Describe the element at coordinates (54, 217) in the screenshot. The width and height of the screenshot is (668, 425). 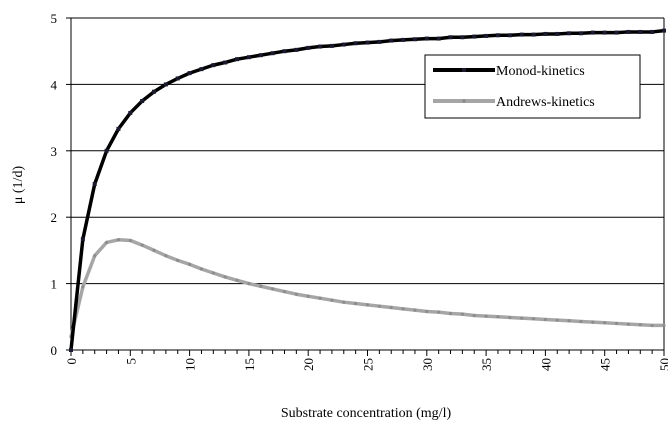
I see `y-tick-label: 2` at that location.